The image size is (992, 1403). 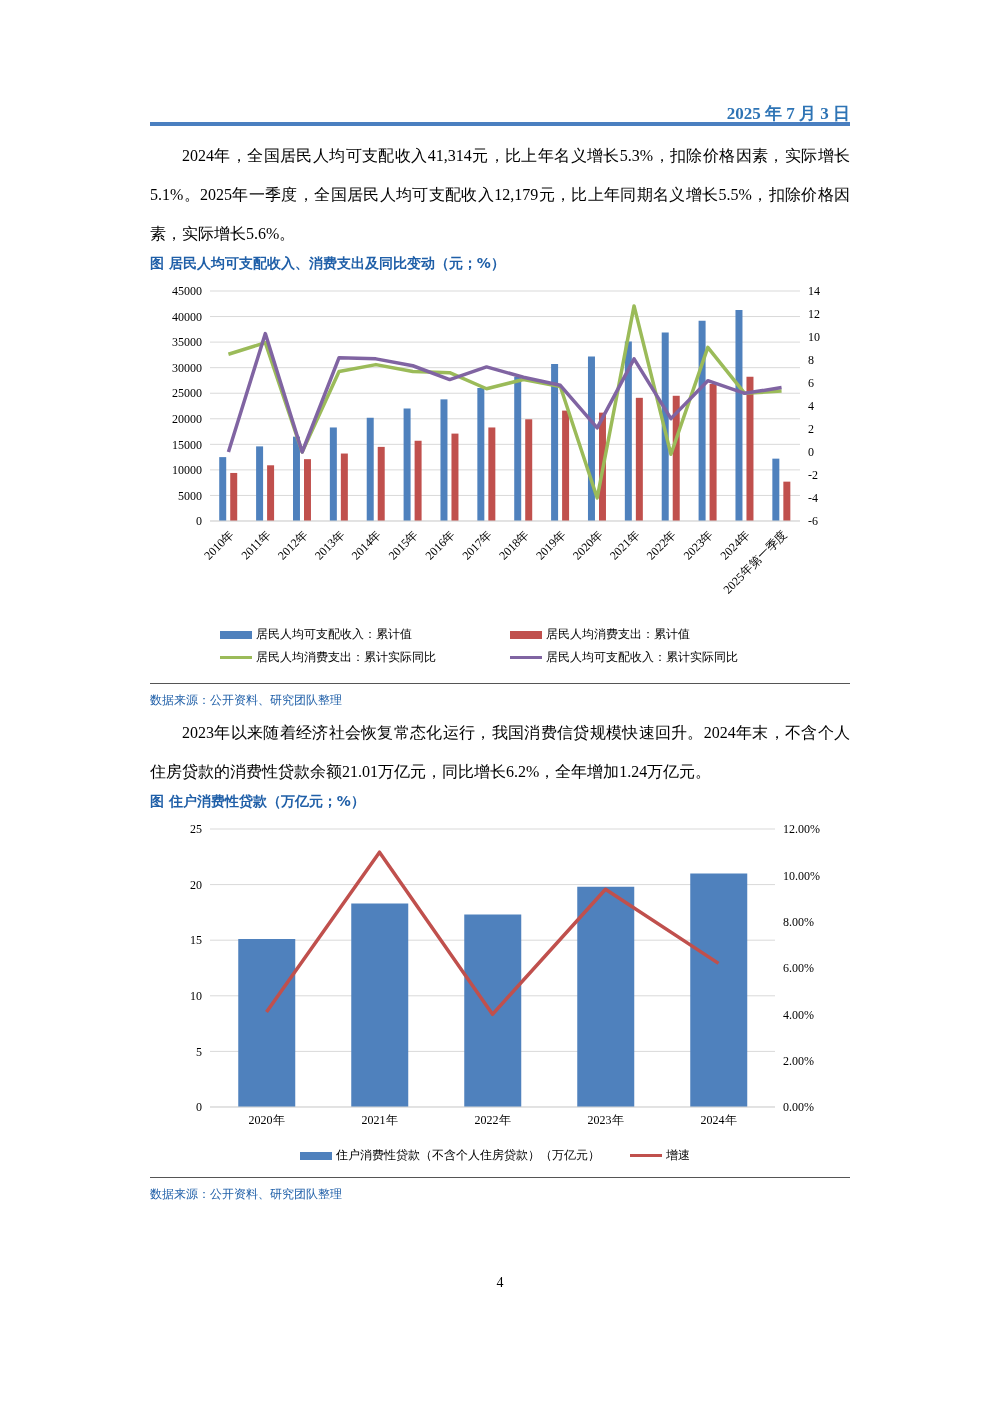 I want to click on y2-tick-label: -6, so click(x=813, y=521).